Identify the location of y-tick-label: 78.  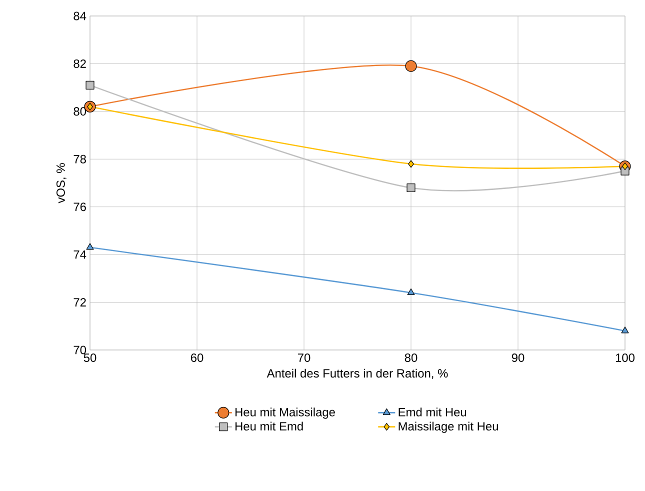
(80, 159).